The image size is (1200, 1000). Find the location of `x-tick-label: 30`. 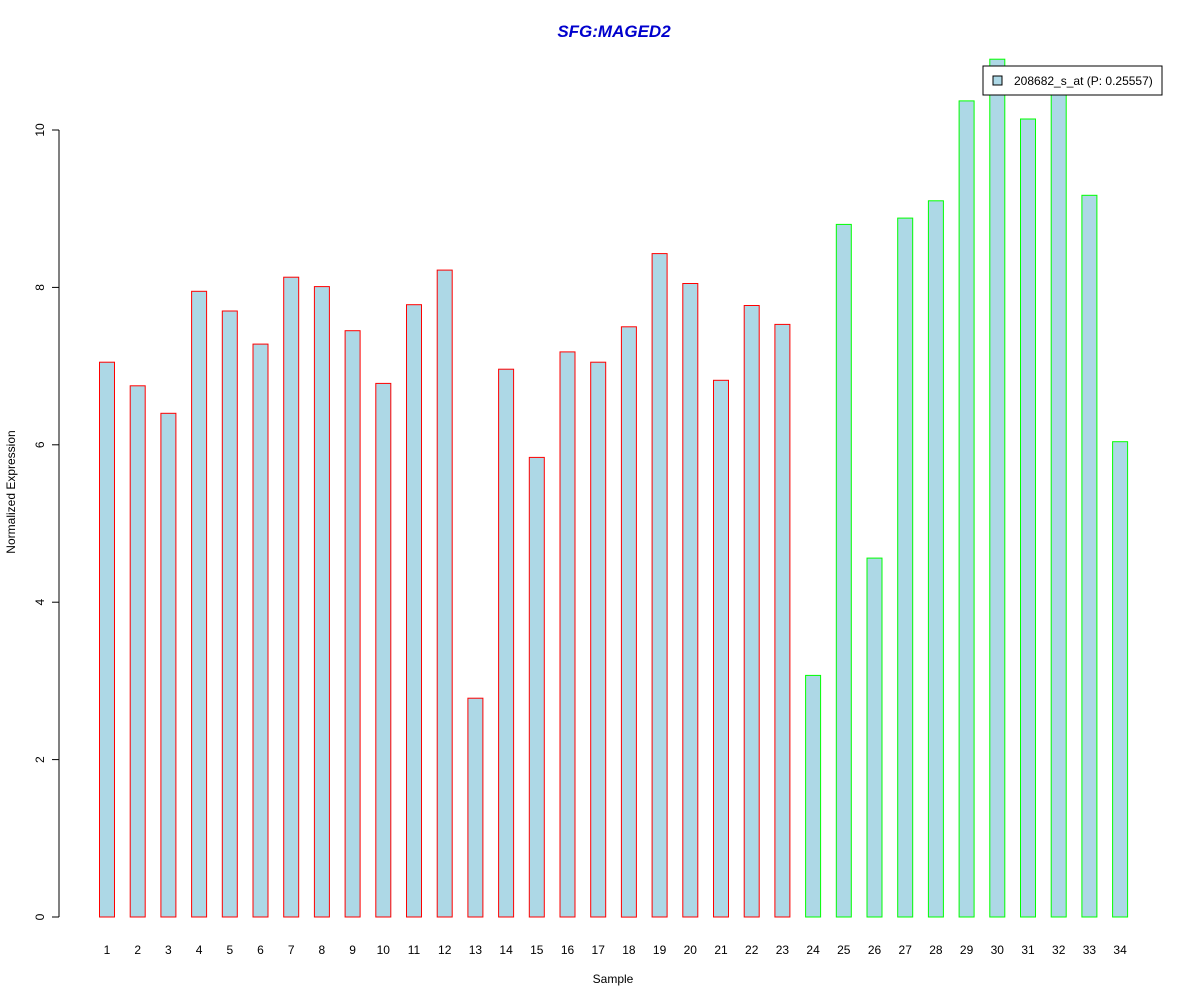

x-tick-label: 30 is located at coordinates (998, 950).